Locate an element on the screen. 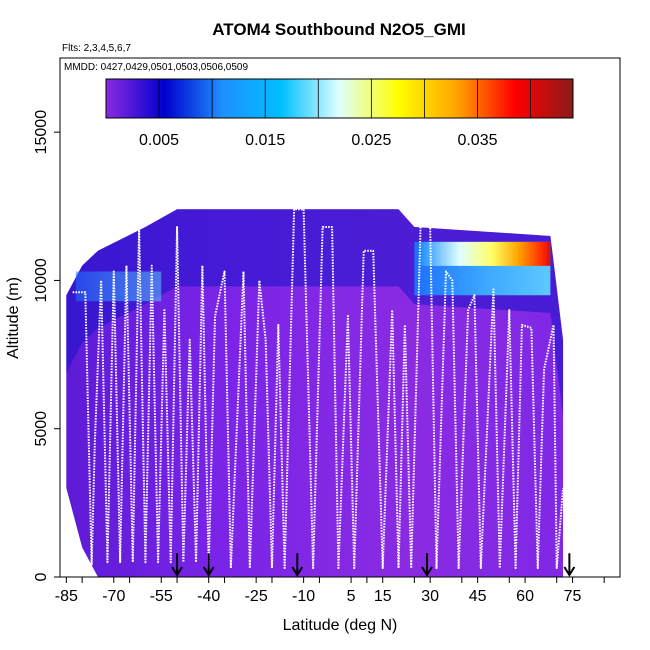 This screenshot has width=650, height=650. chart-title: ATOM4 Southbound N2O5_GMI is located at coordinates (338, 29).